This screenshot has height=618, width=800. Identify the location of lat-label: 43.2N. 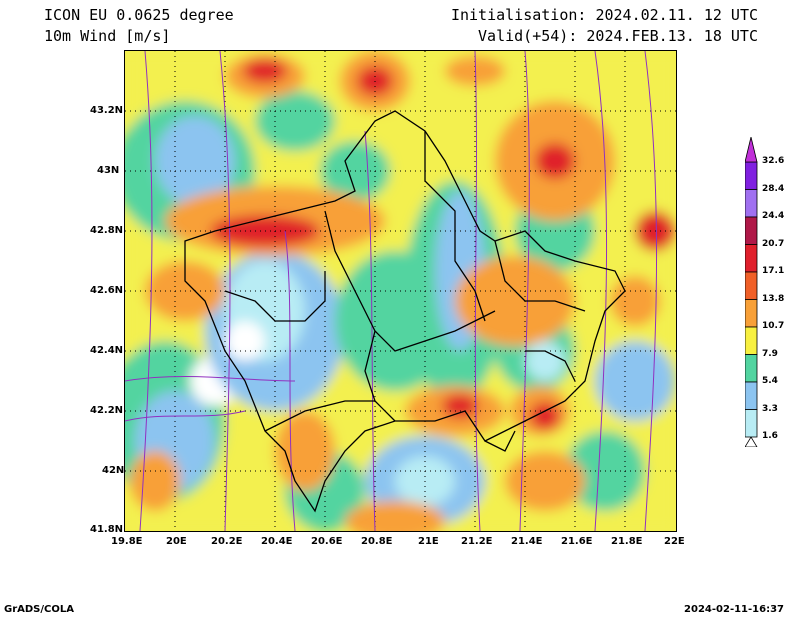
(107, 110).